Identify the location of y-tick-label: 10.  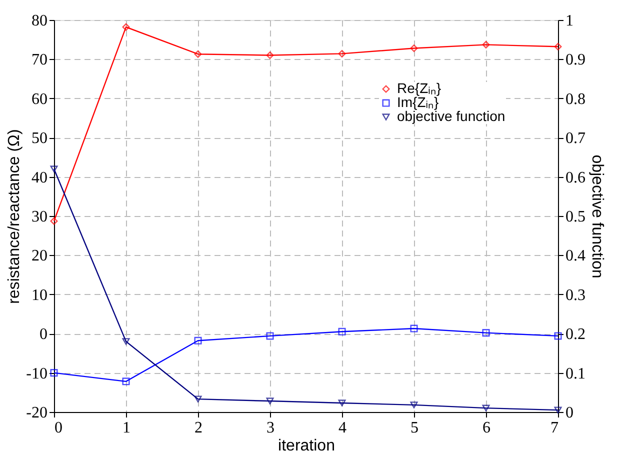
(40, 295).